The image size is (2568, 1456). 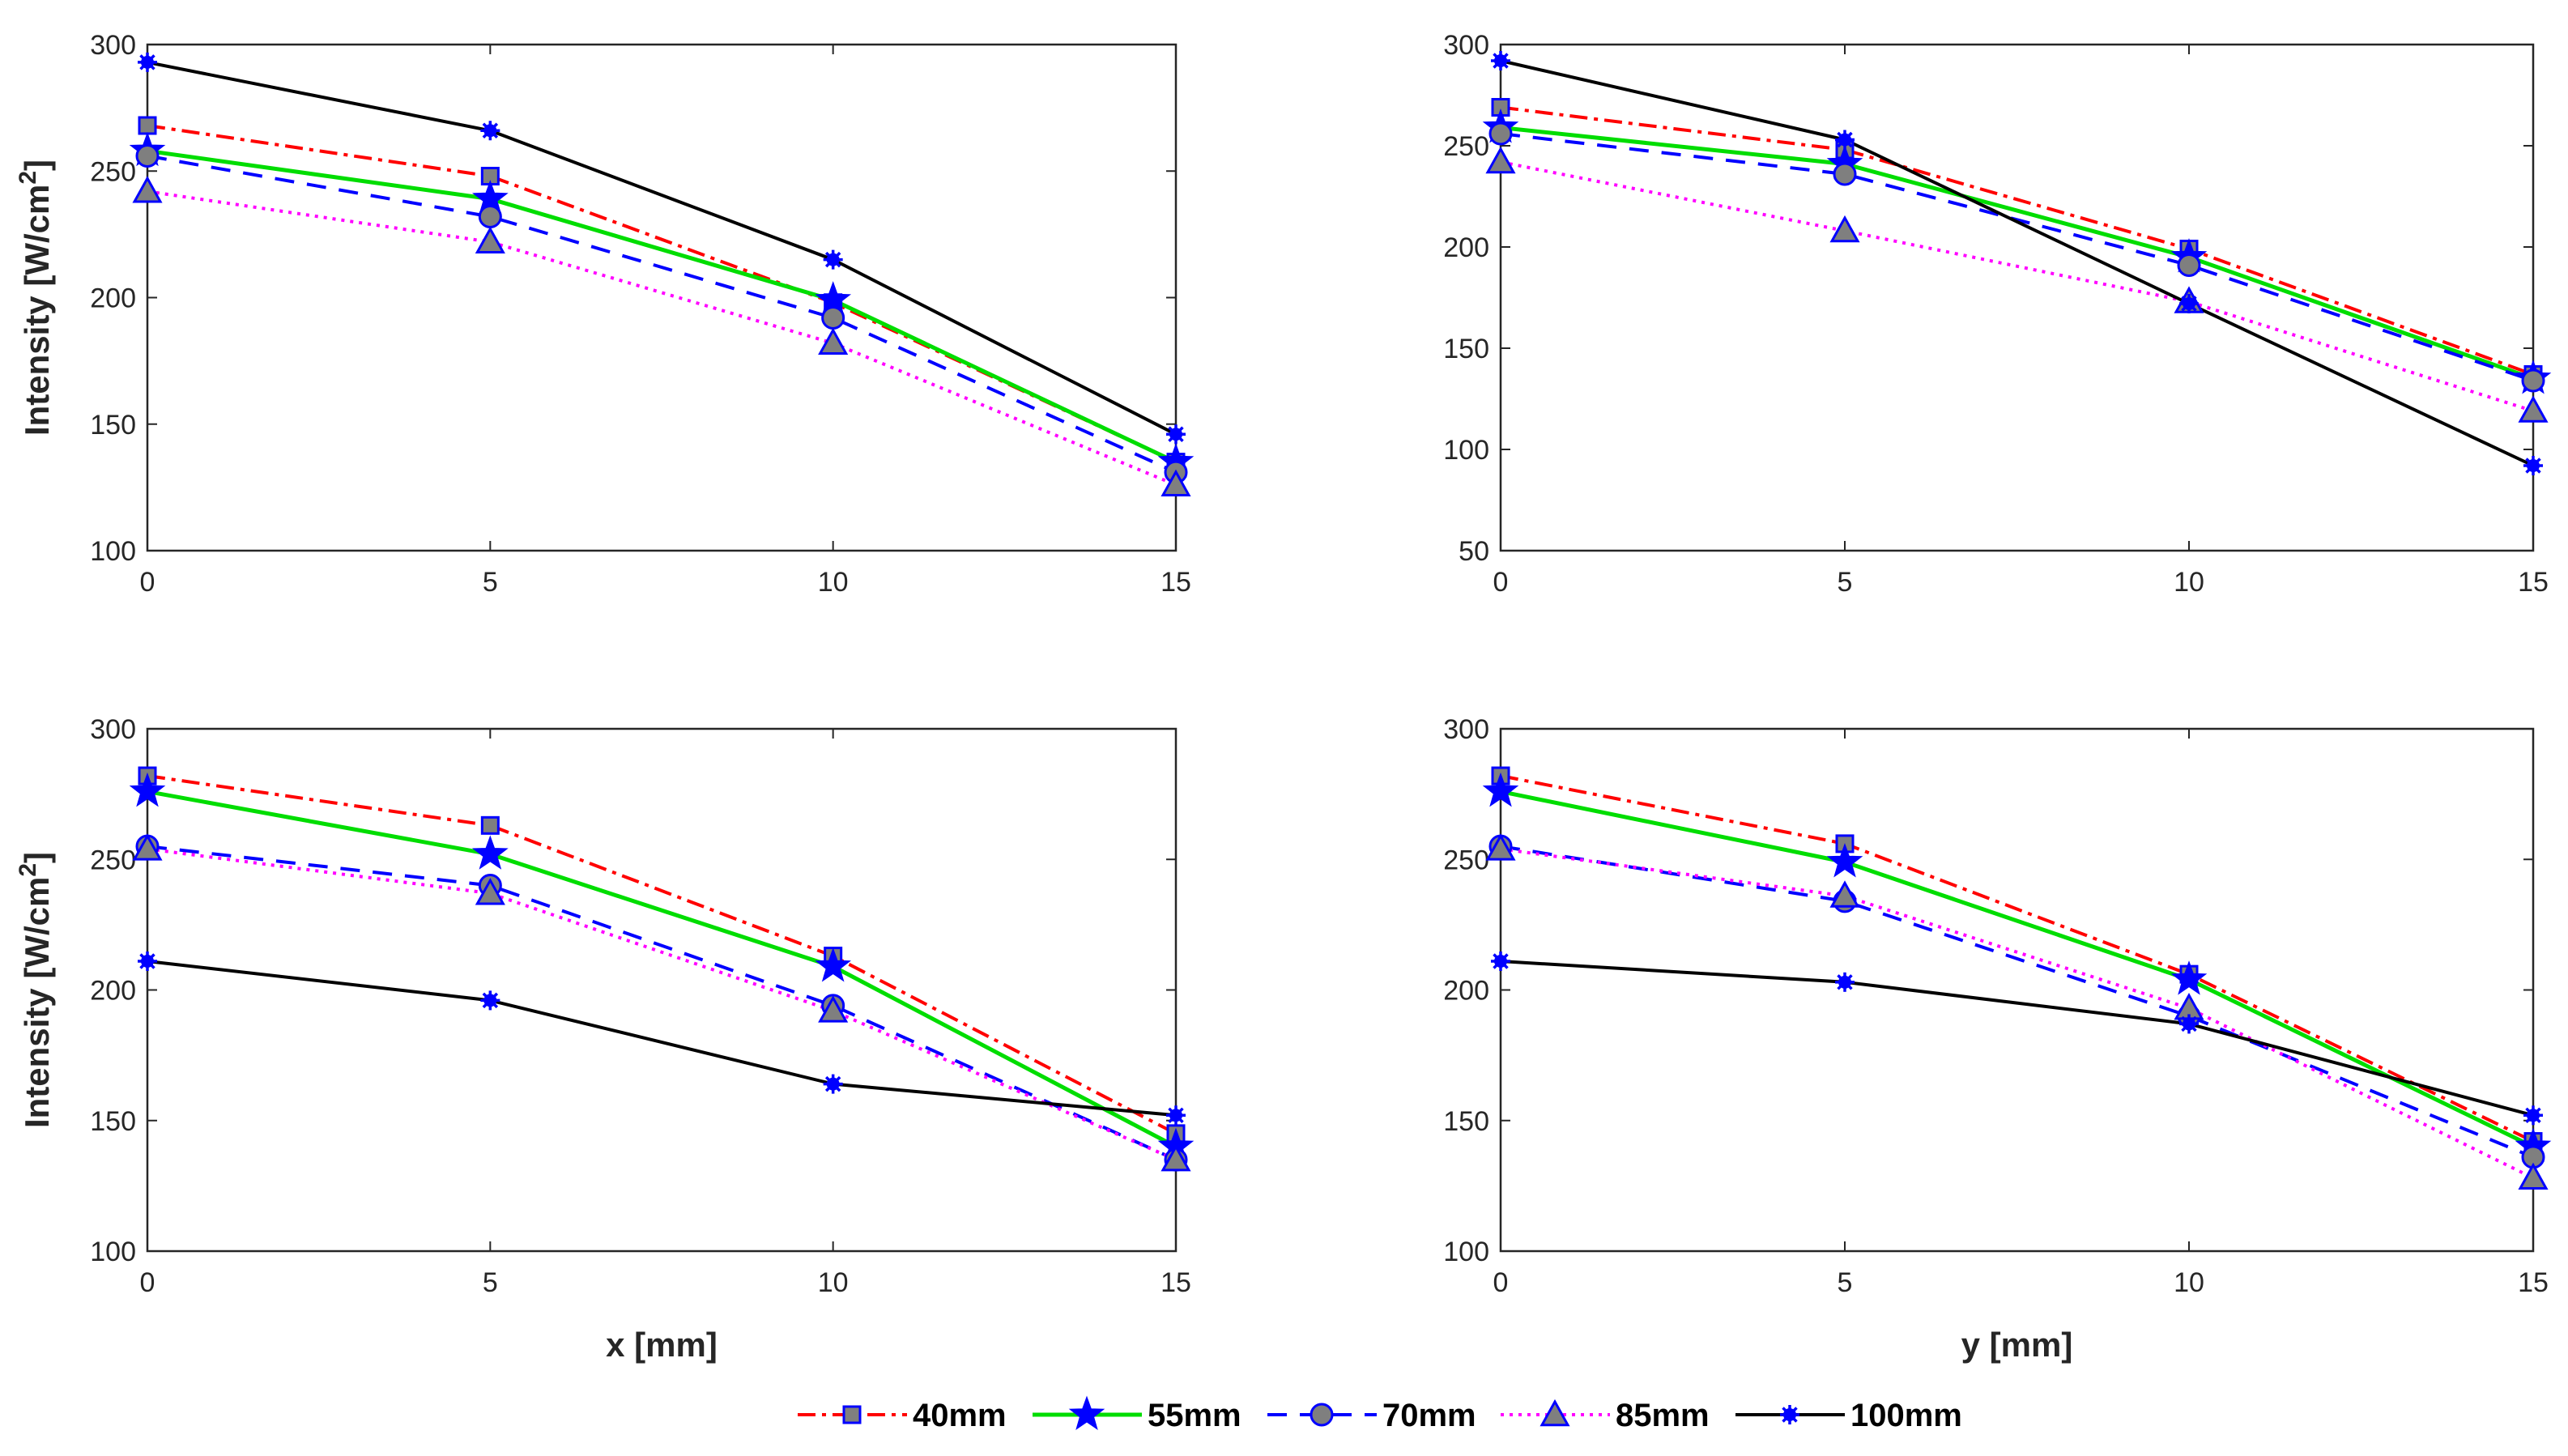 What do you see at coordinates (1371, 1415) in the screenshot?
I see `legend-item-70mm: 70mm` at bounding box center [1371, 1415].